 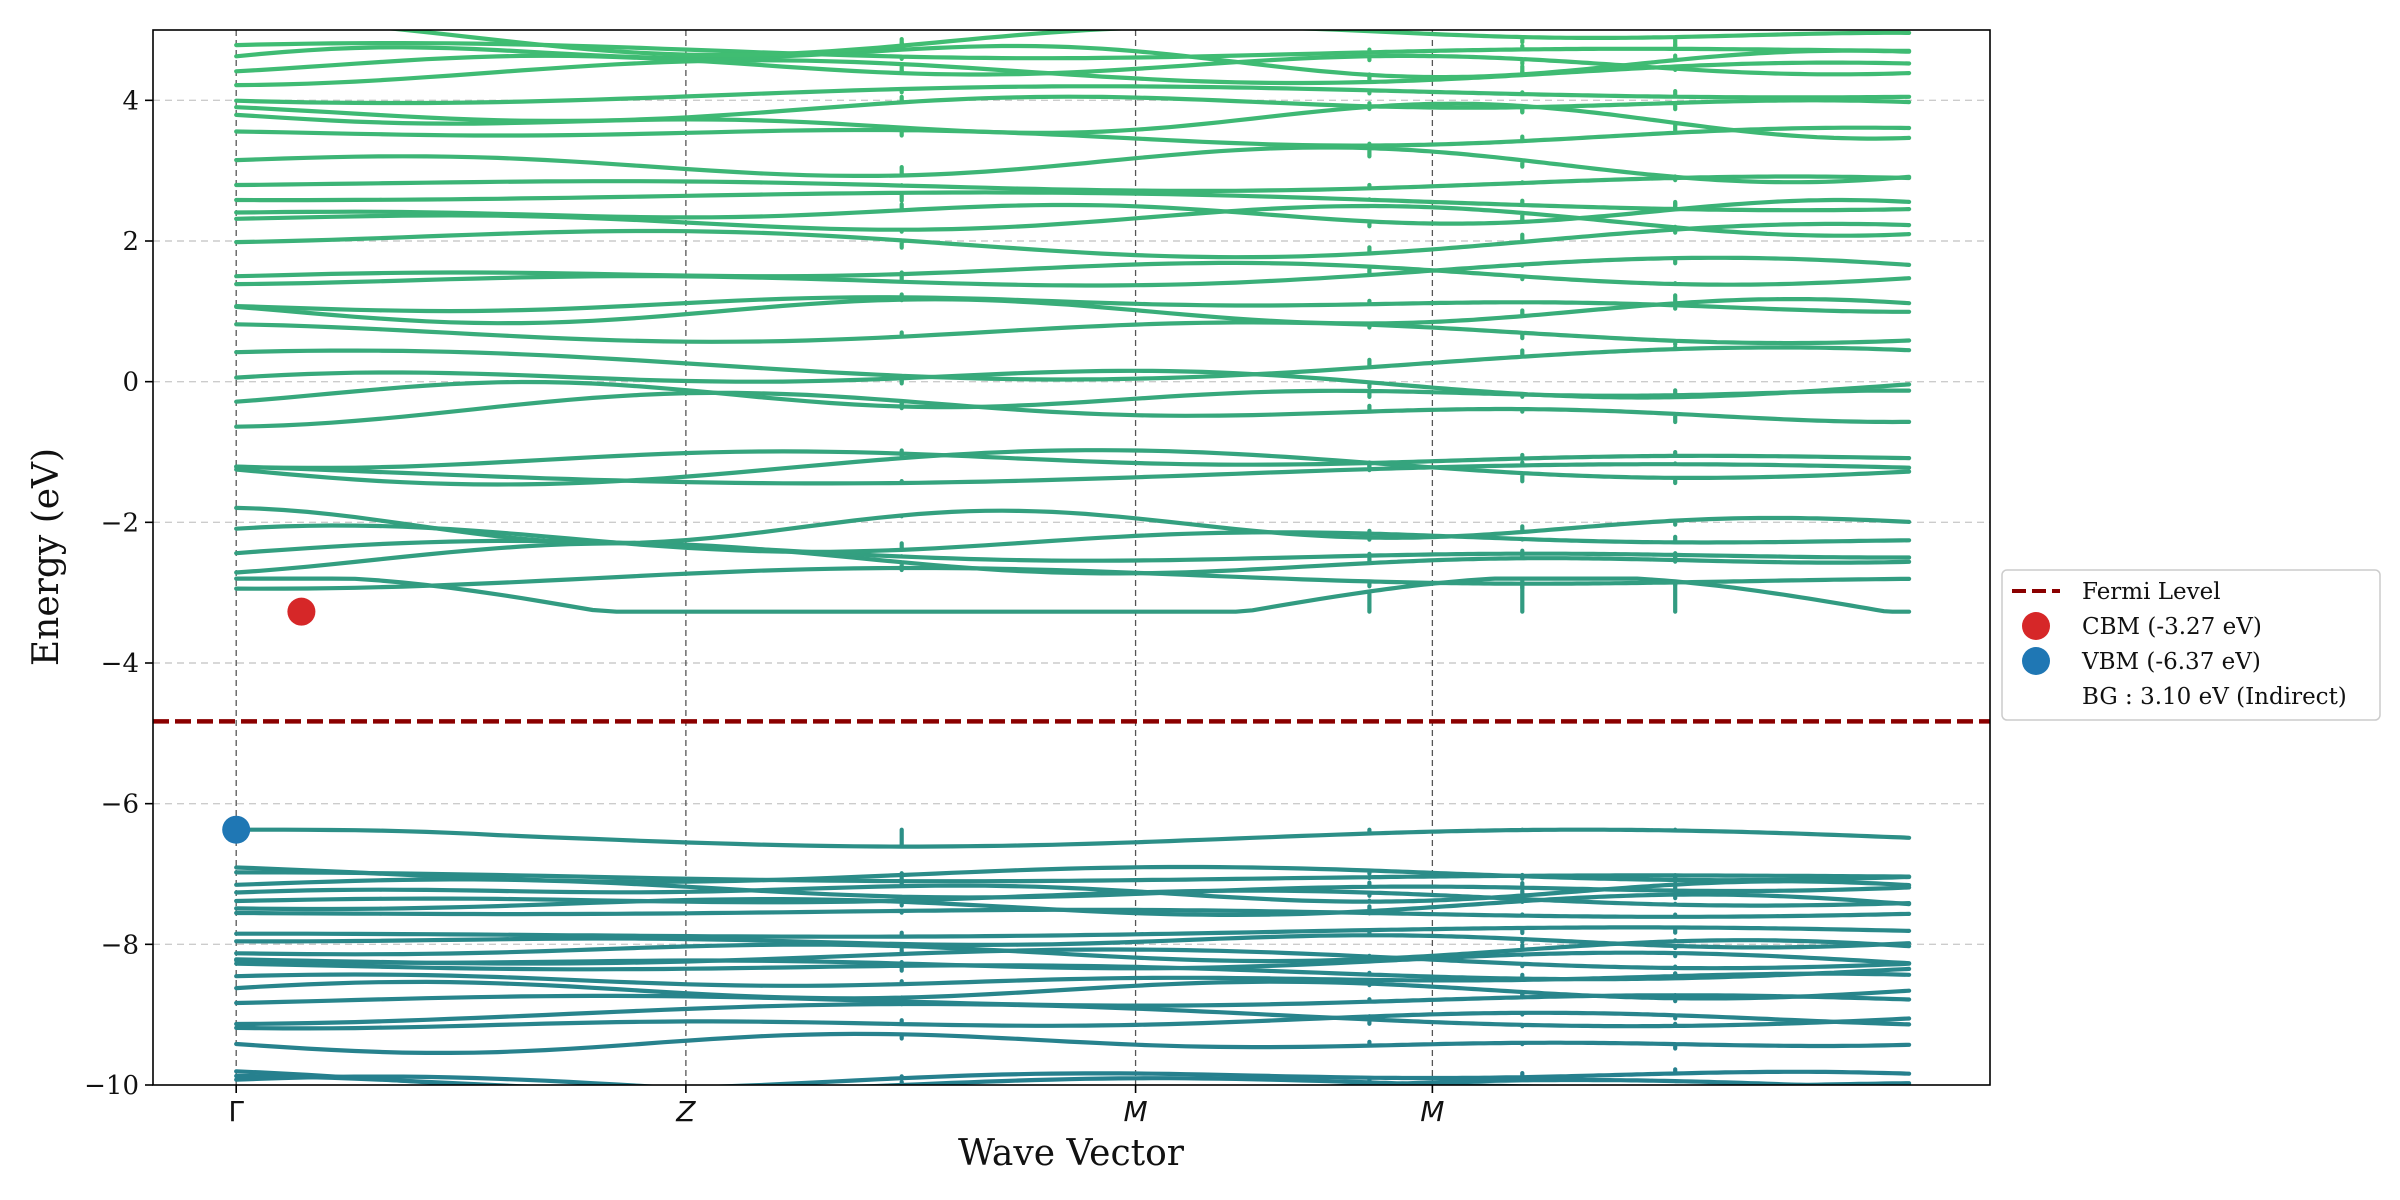 I want to click on y-tick-label: 4, so click(x=130, y=101).